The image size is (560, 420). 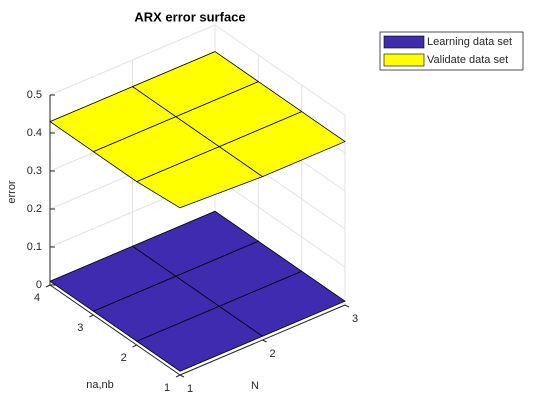 I want to click on x-tick-label: 2, so click(x=272, y=354).